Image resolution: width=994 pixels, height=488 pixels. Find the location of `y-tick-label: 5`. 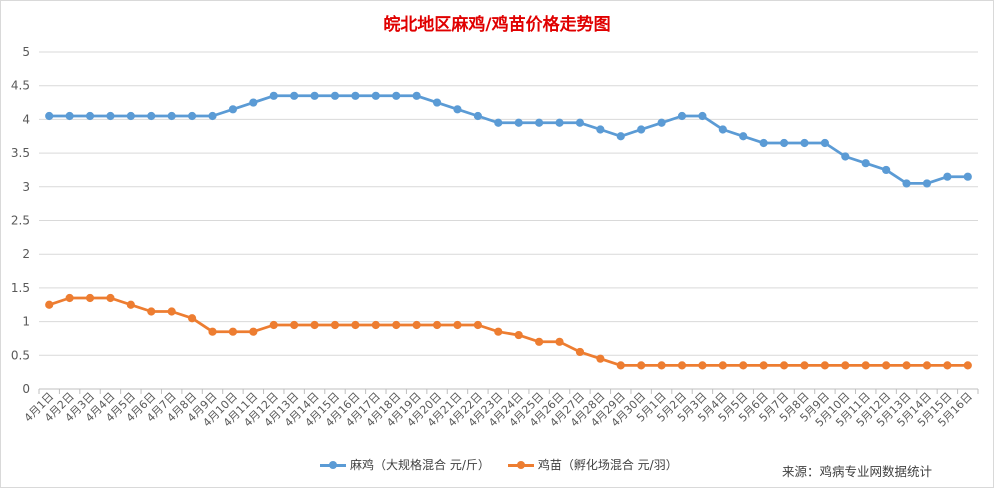

y-tick-label: 5 is located at coordinates (26, 52).